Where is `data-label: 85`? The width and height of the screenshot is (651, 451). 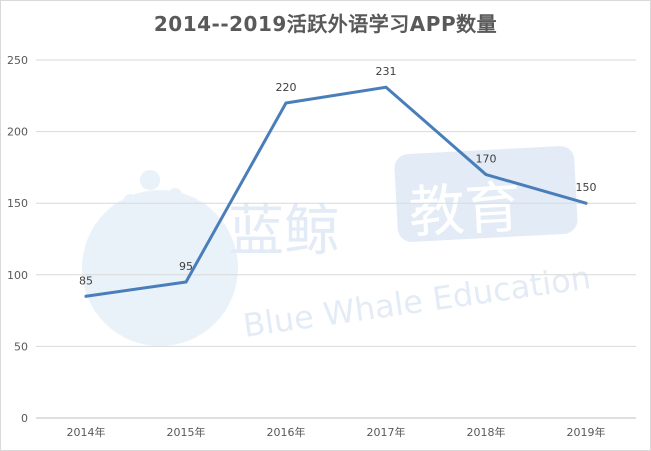
data-label: 85 is located at coordinates (86, 280).